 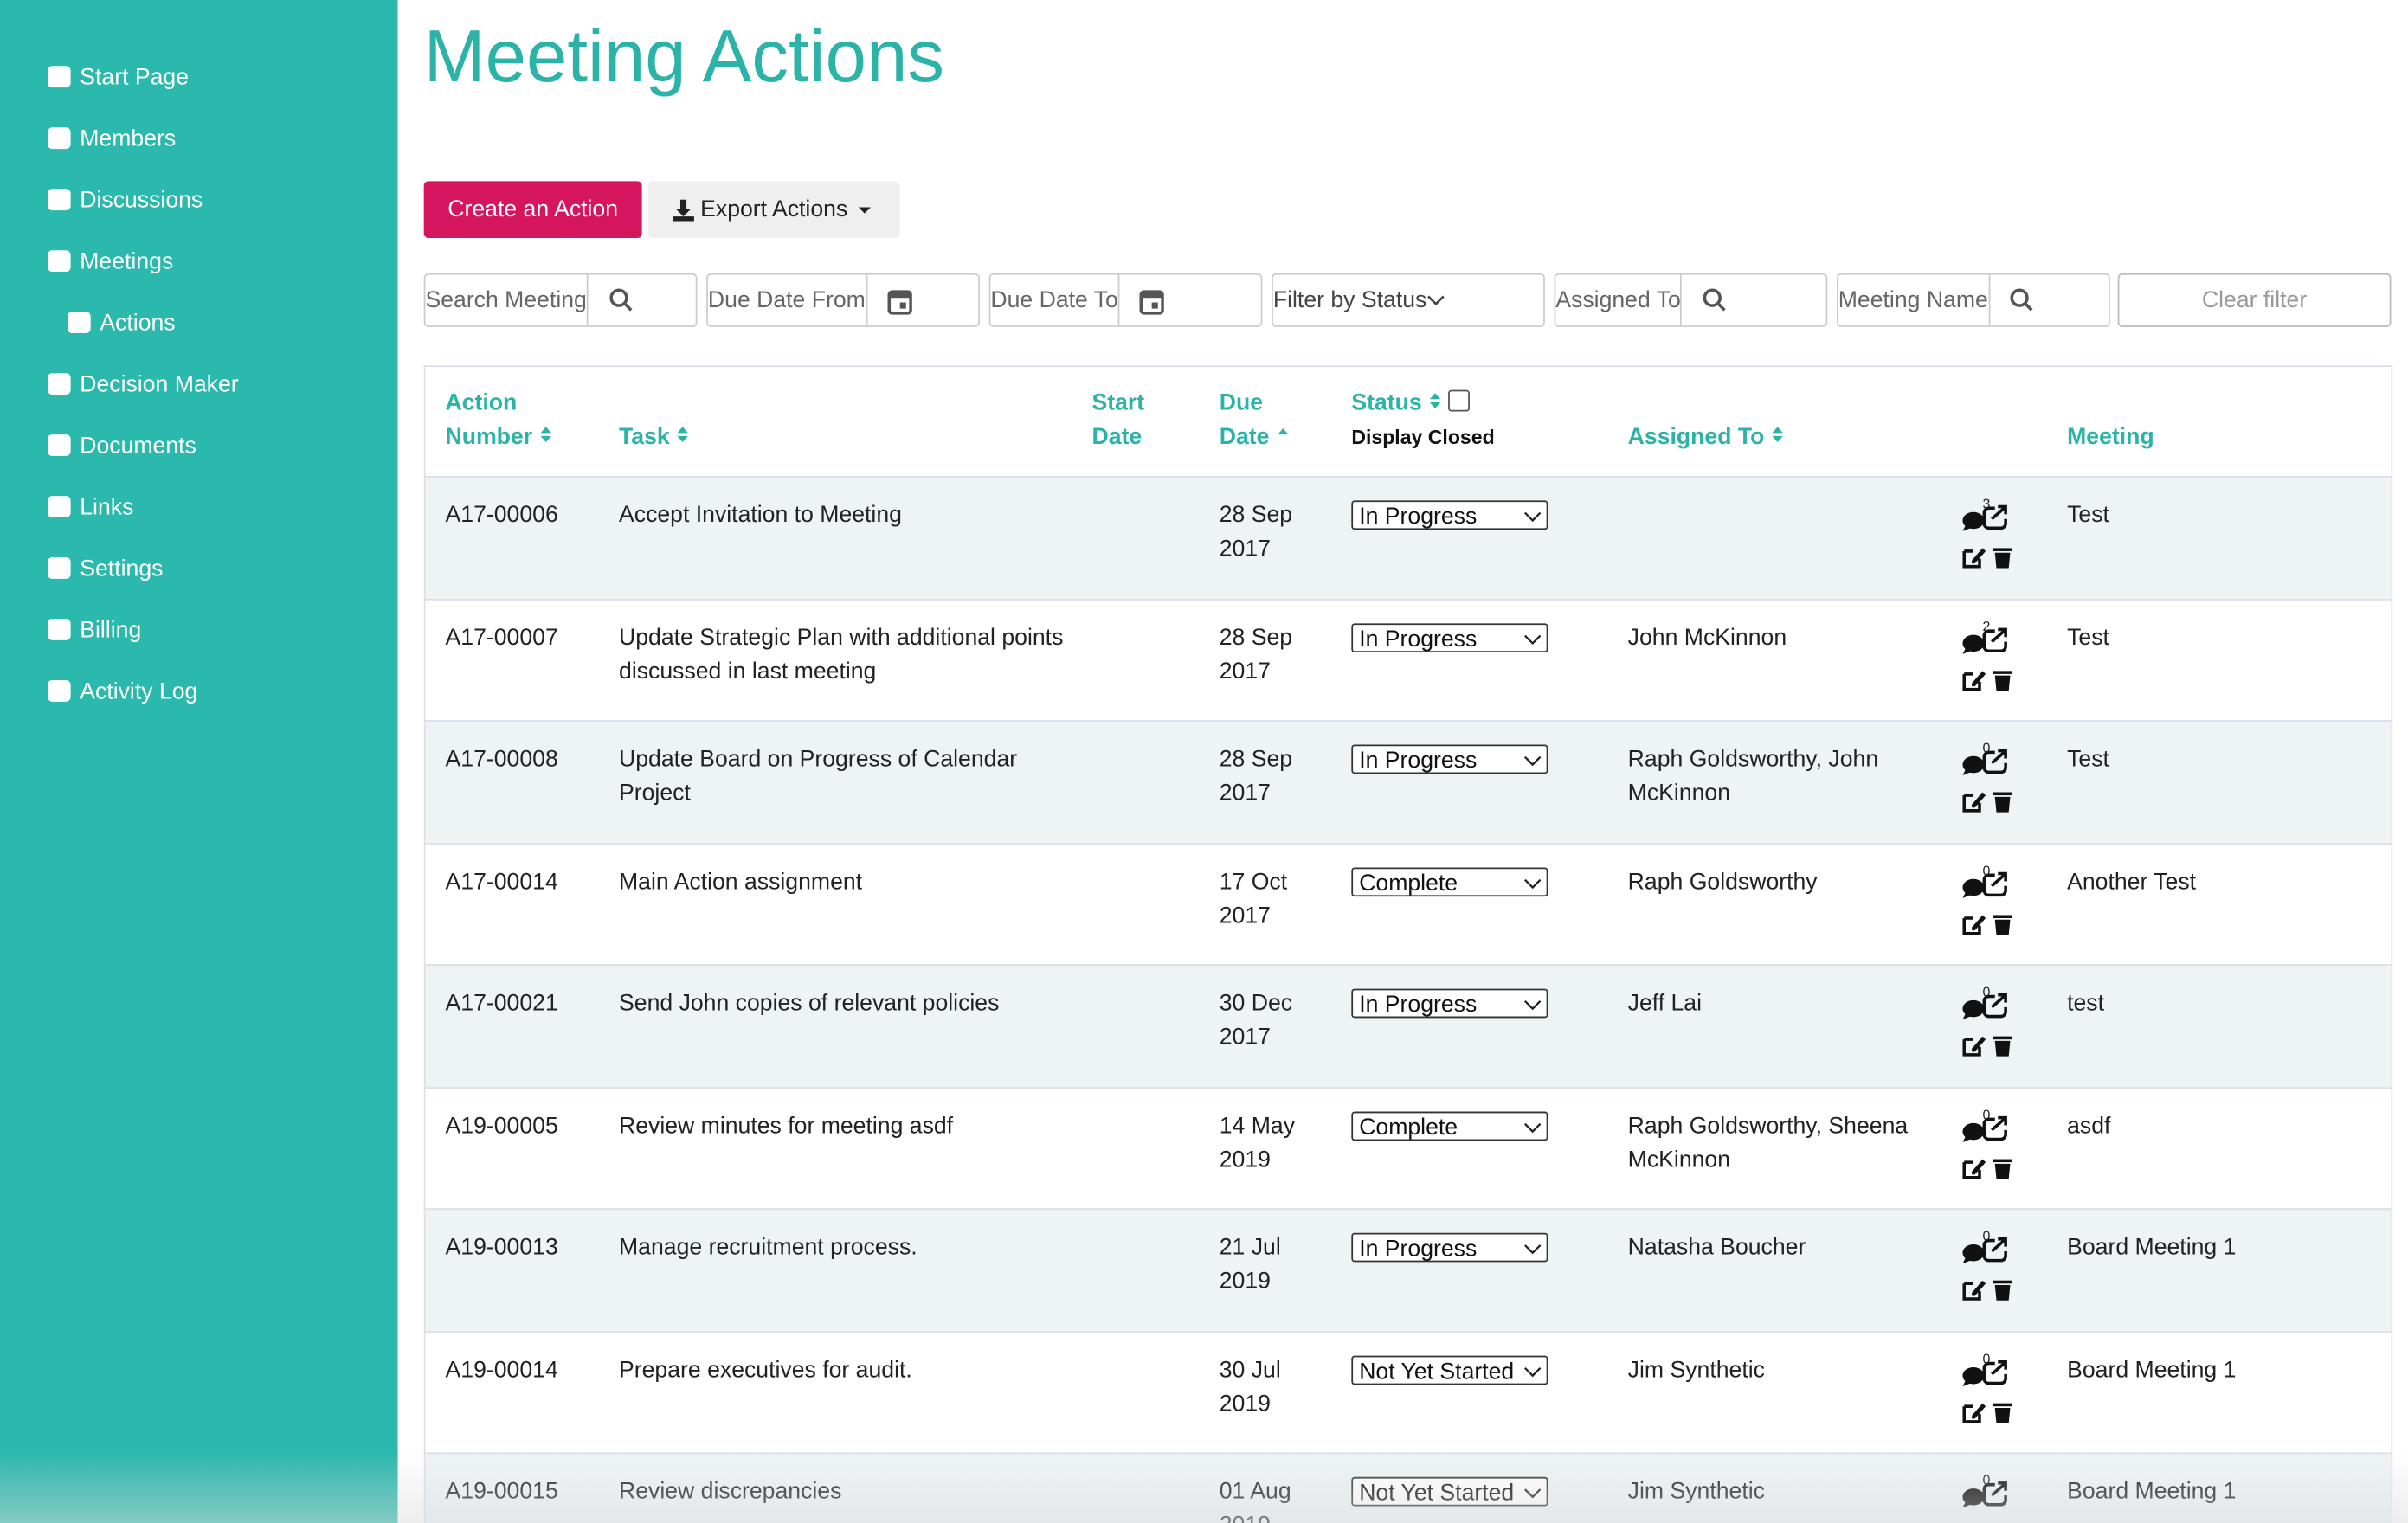 I want to click on nav-item: Discussions, so click(x=125, y=199).